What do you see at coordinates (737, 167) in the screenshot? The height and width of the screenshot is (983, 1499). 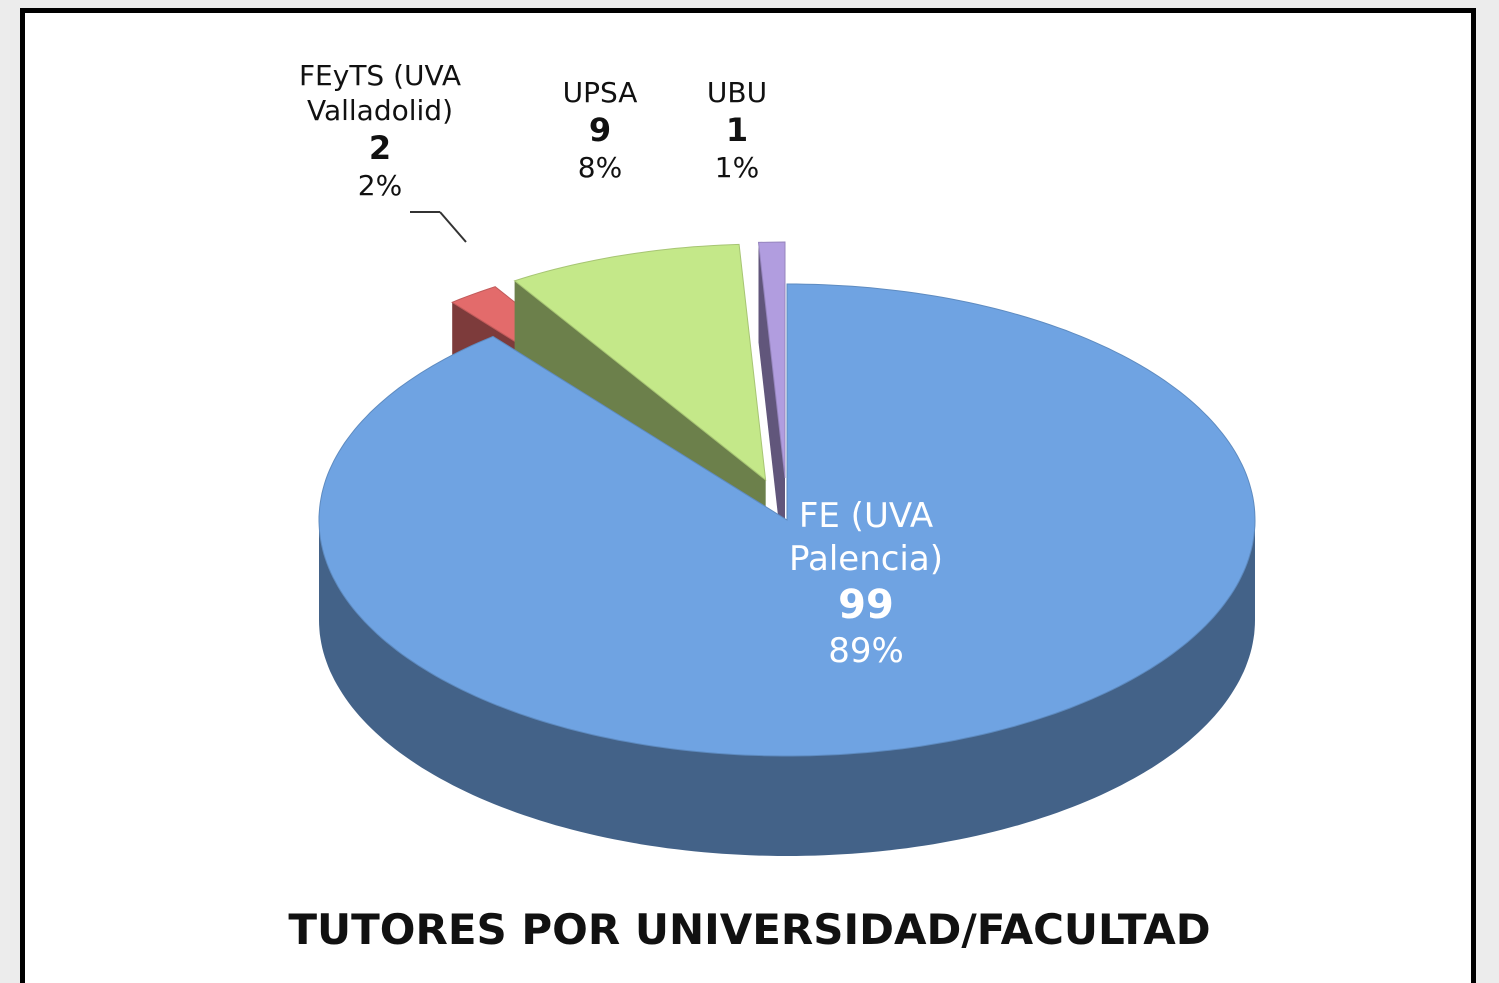 I see `percent-label: 1%` at bounding box center [737, 167].